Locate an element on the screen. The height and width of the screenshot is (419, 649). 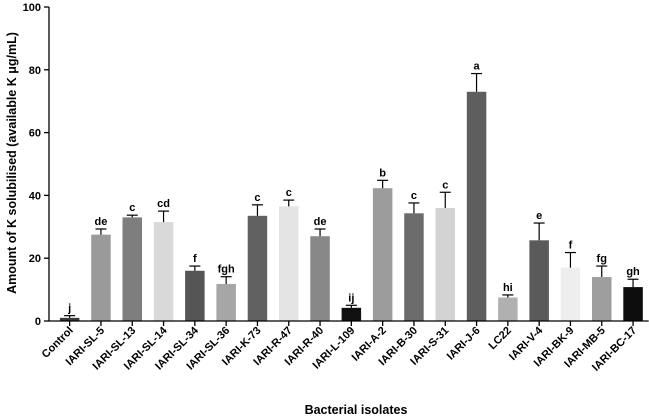
category-label: LC22 is located at coordinates (500, 339).